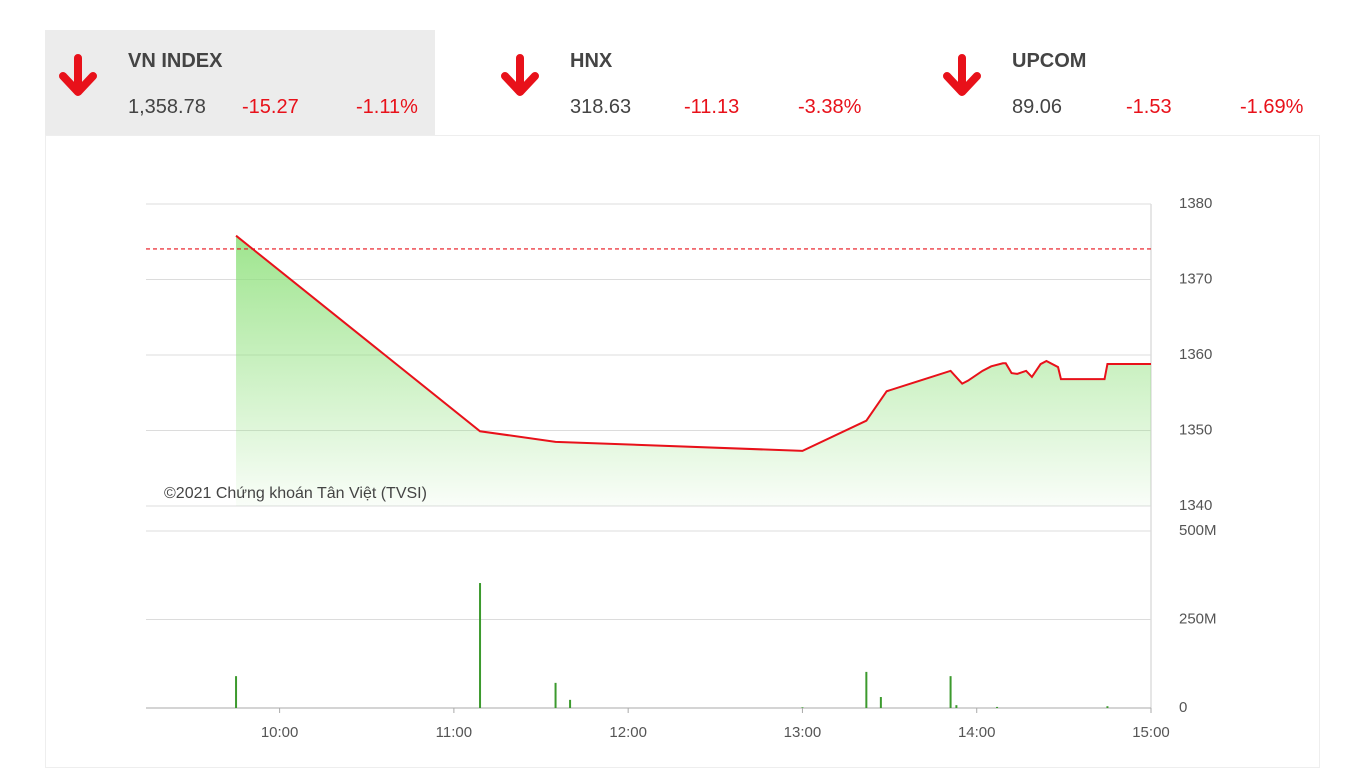 Image resolution: width=1366 pixels, height=769 pixels. I want to click on index-value: 1,358.78, so click(167, 107).